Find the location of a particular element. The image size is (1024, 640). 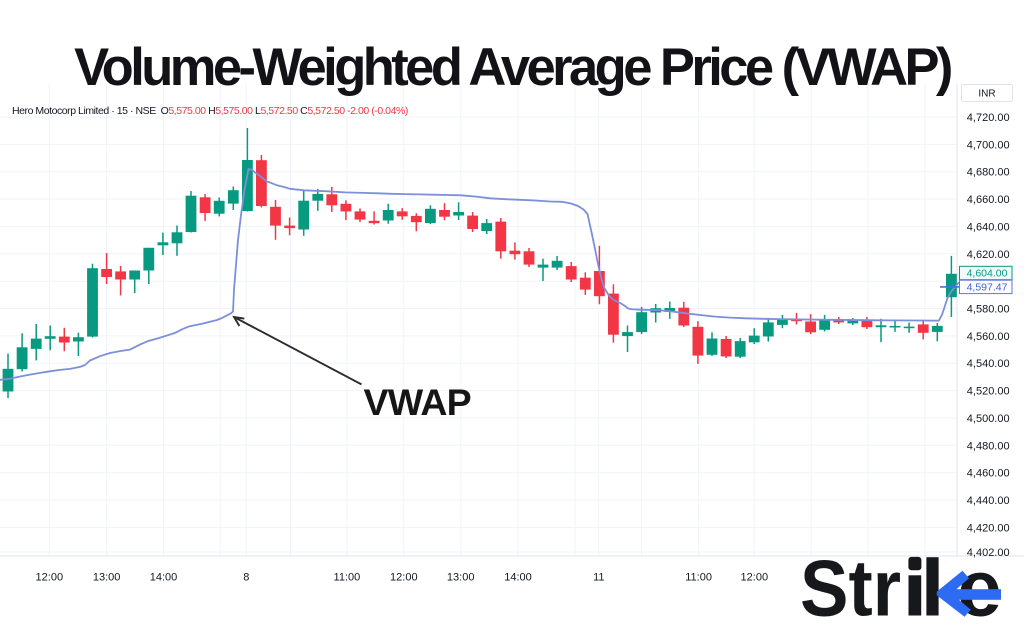

svg-text: 4,402.00 is located at coordinates (988, 553).